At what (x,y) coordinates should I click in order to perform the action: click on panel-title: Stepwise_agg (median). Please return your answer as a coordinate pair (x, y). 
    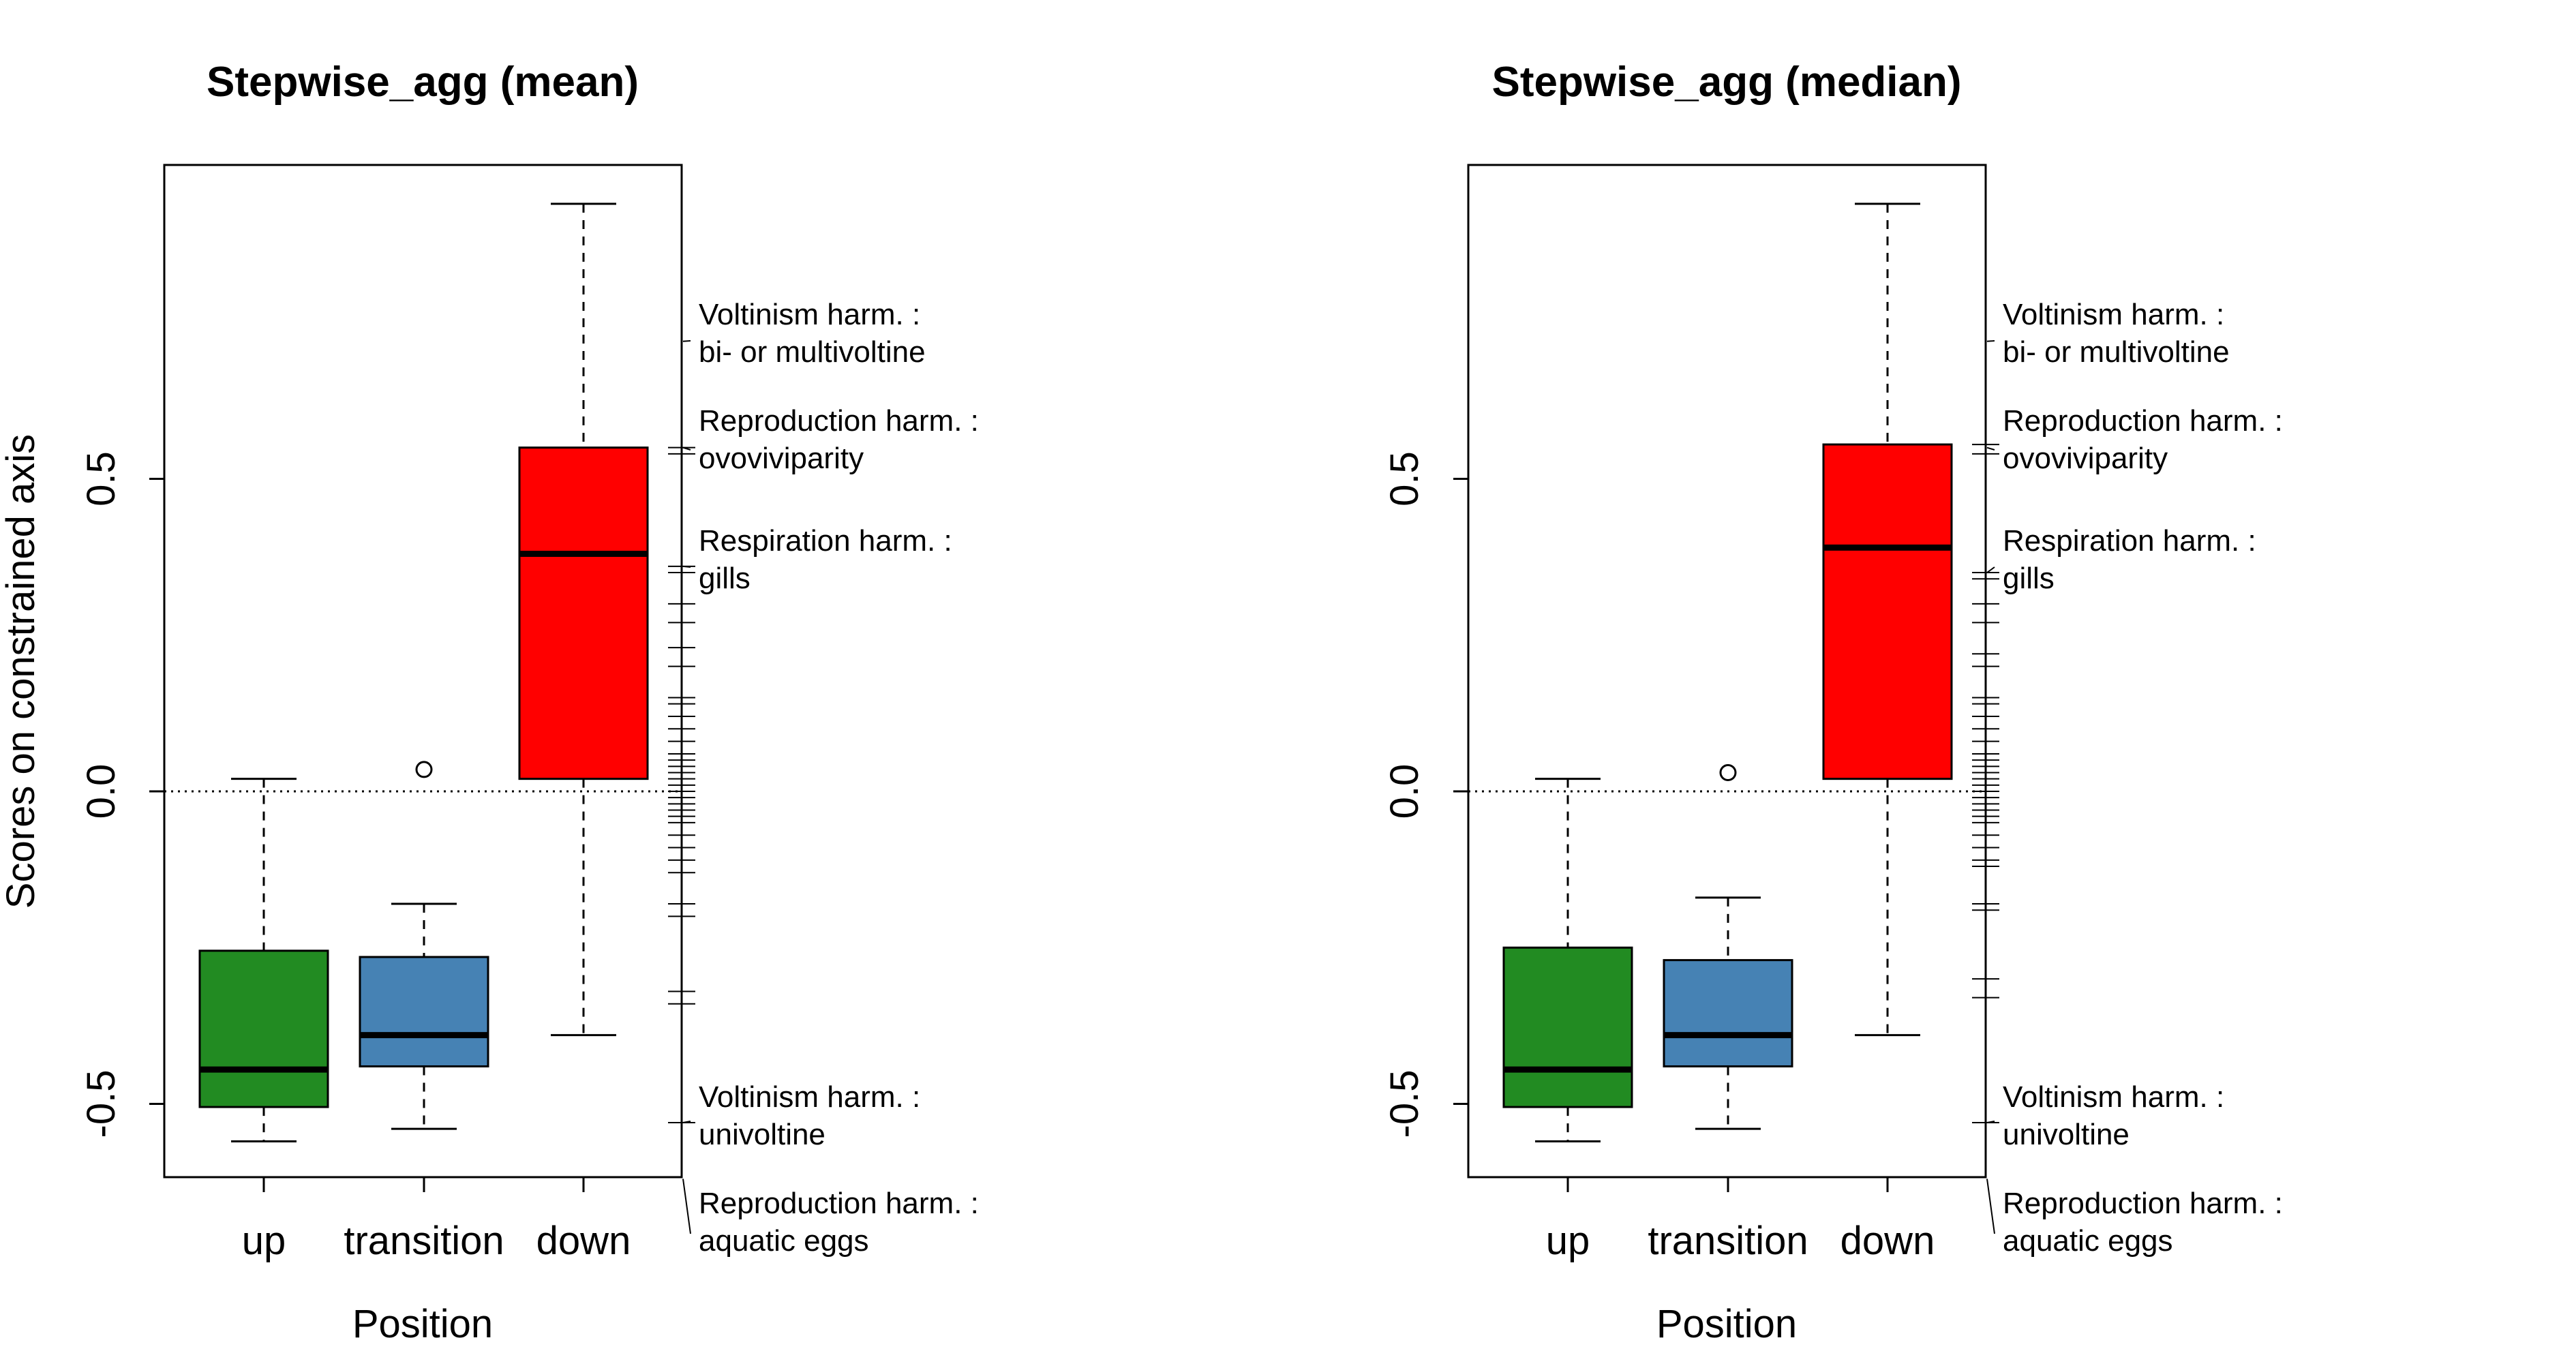
    Looking at the image, I should click on (1726, 82).